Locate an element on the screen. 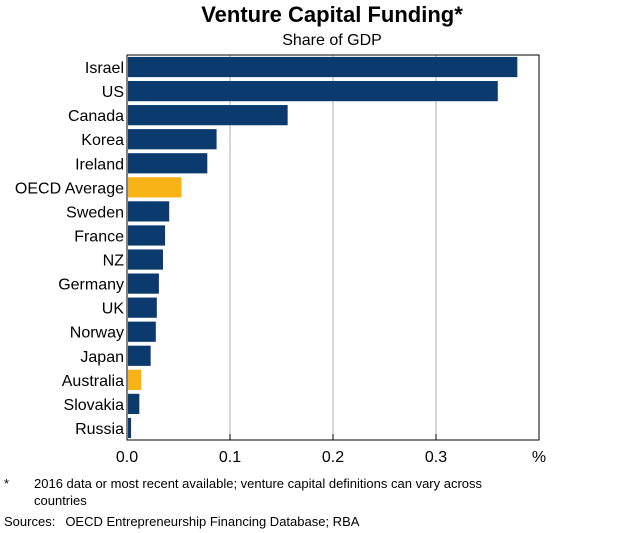 This screenshot has height=533, width=634. chart-subtitle: Share of GDP is located at coordinates (332, 40).